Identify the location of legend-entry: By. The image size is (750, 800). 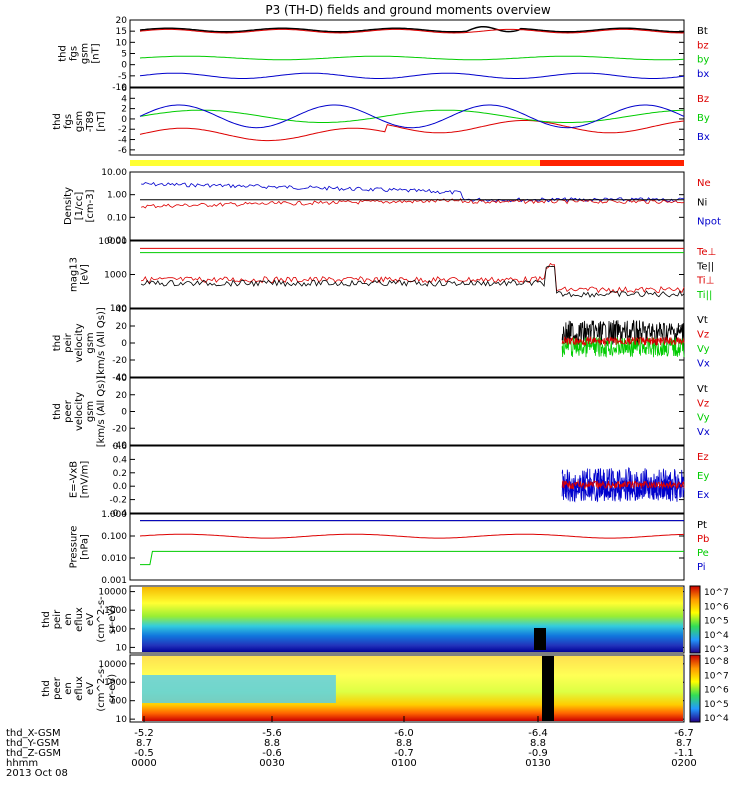
(703, 118).